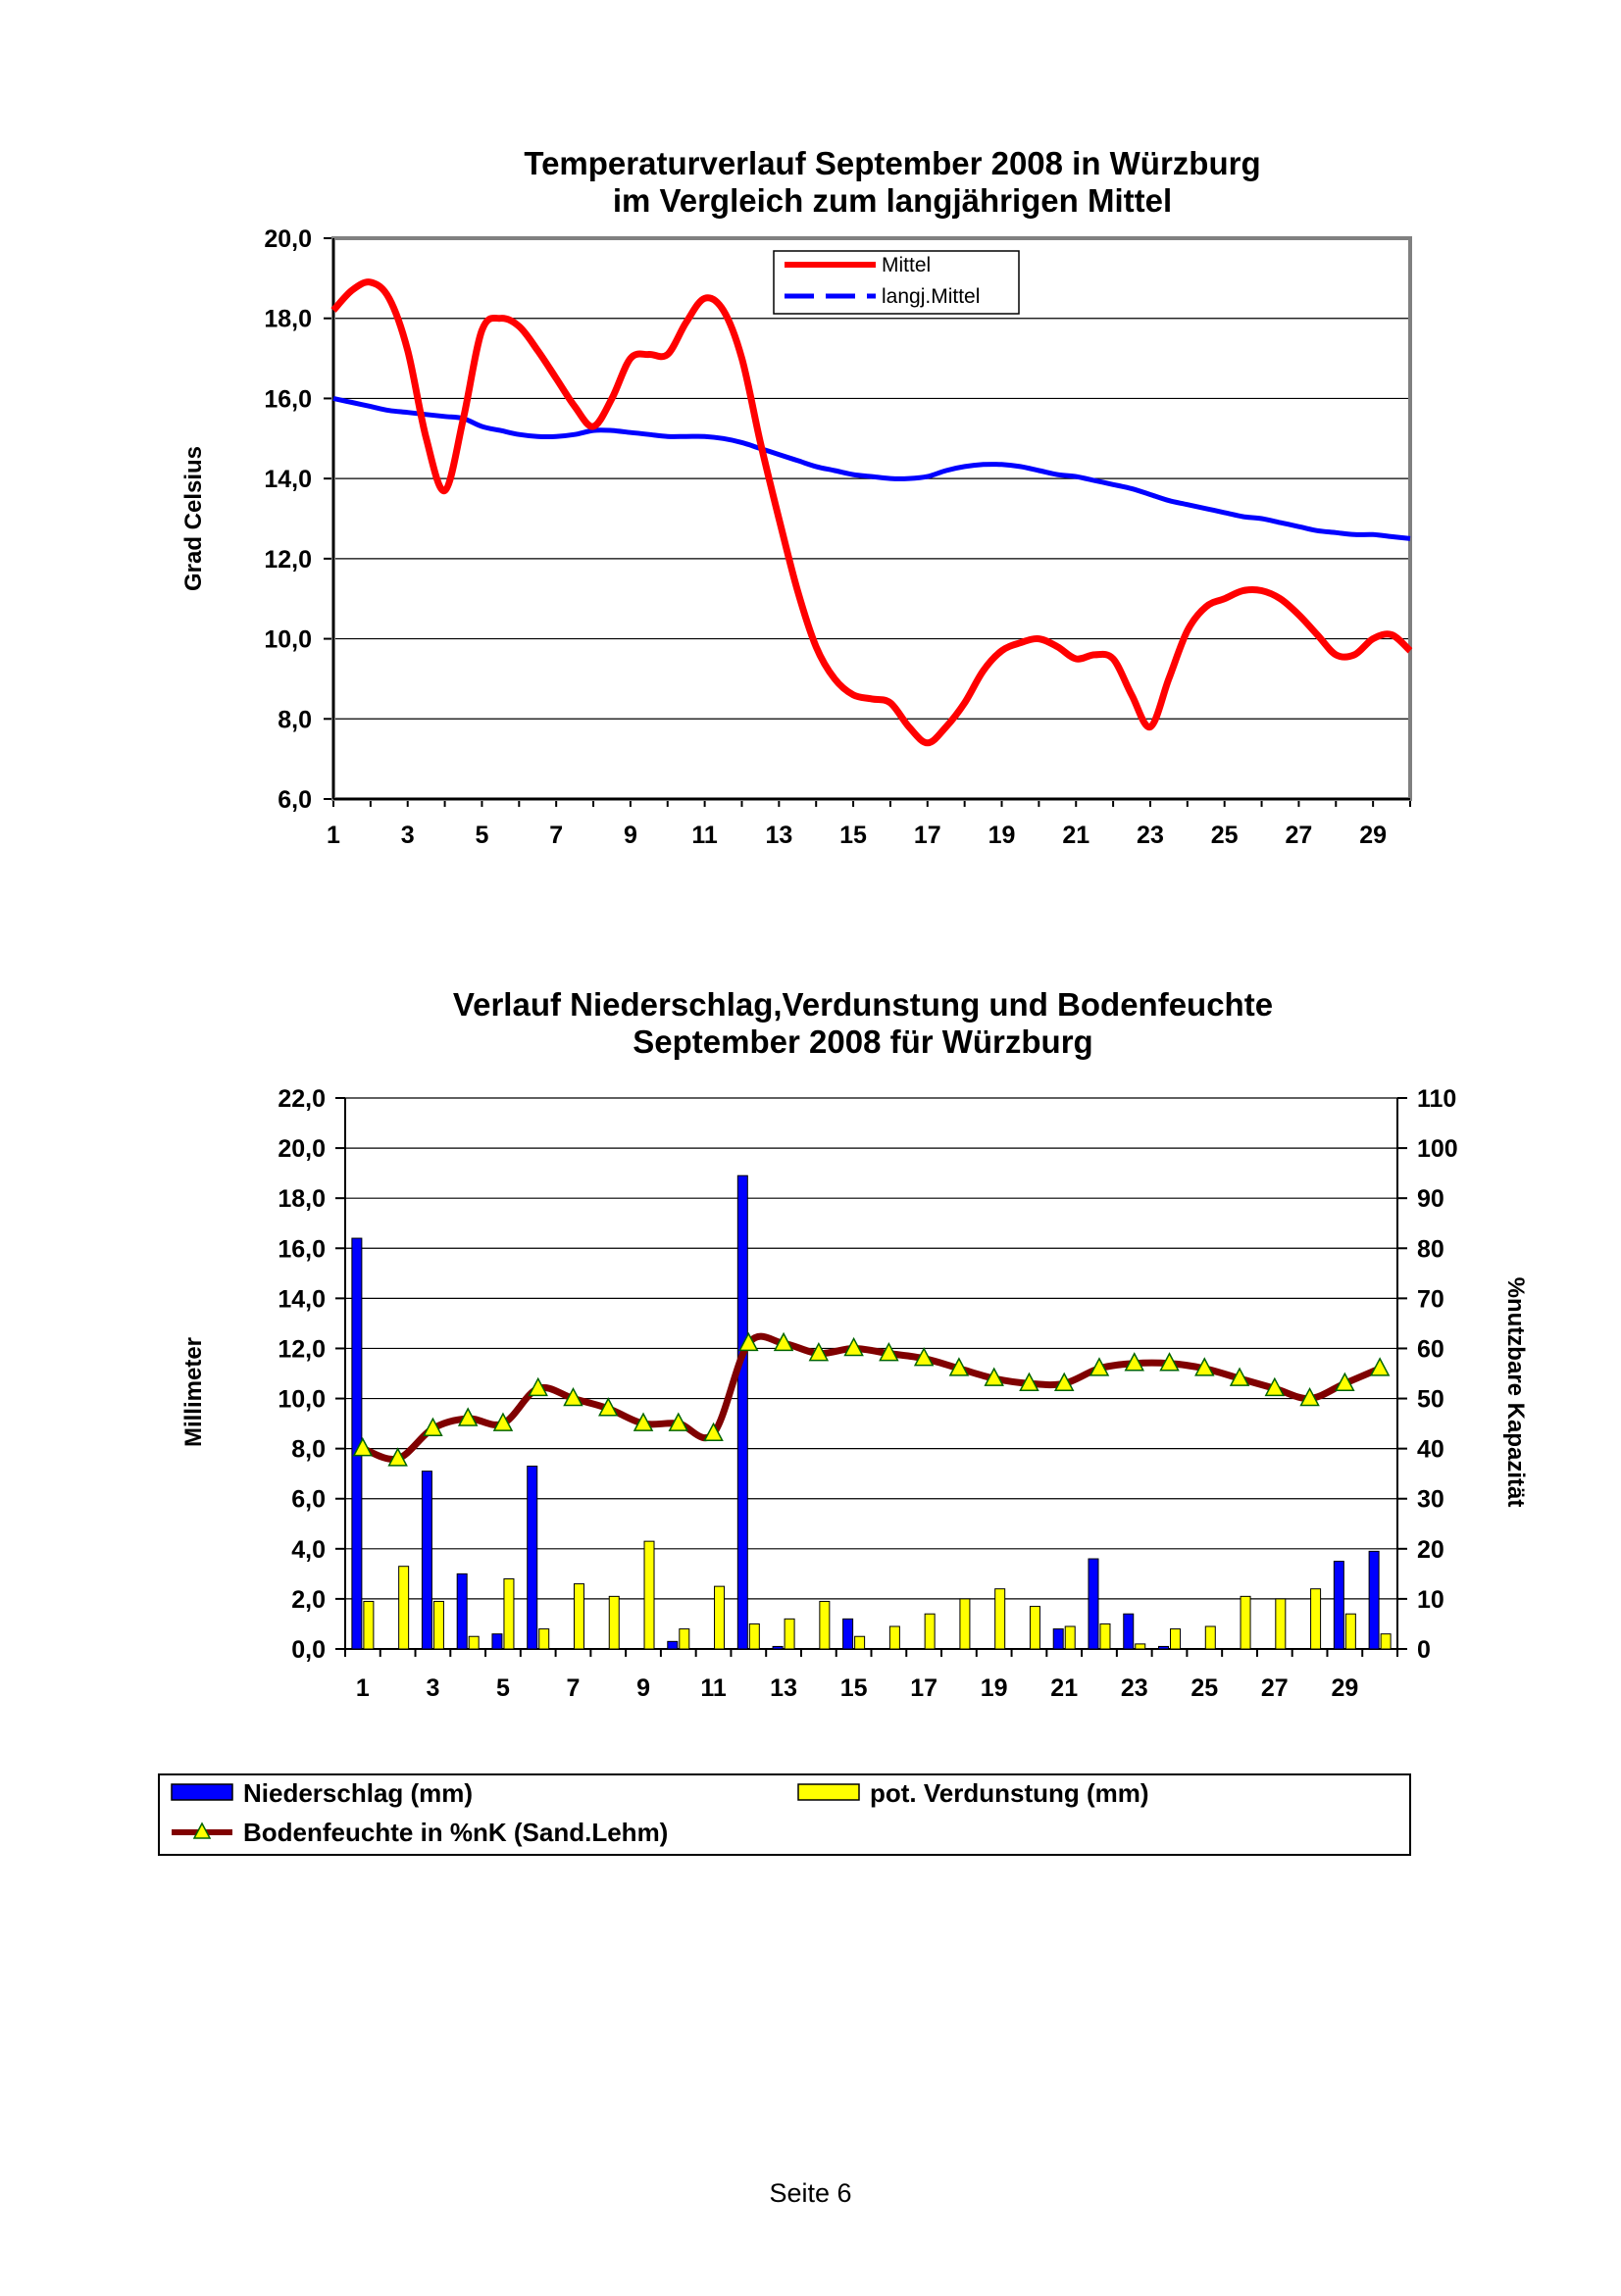 The height and width of the screenshot is (2296, 1621). I want to click on legend-langj-mittel-label: langj.Mittel, so click(931, 296).